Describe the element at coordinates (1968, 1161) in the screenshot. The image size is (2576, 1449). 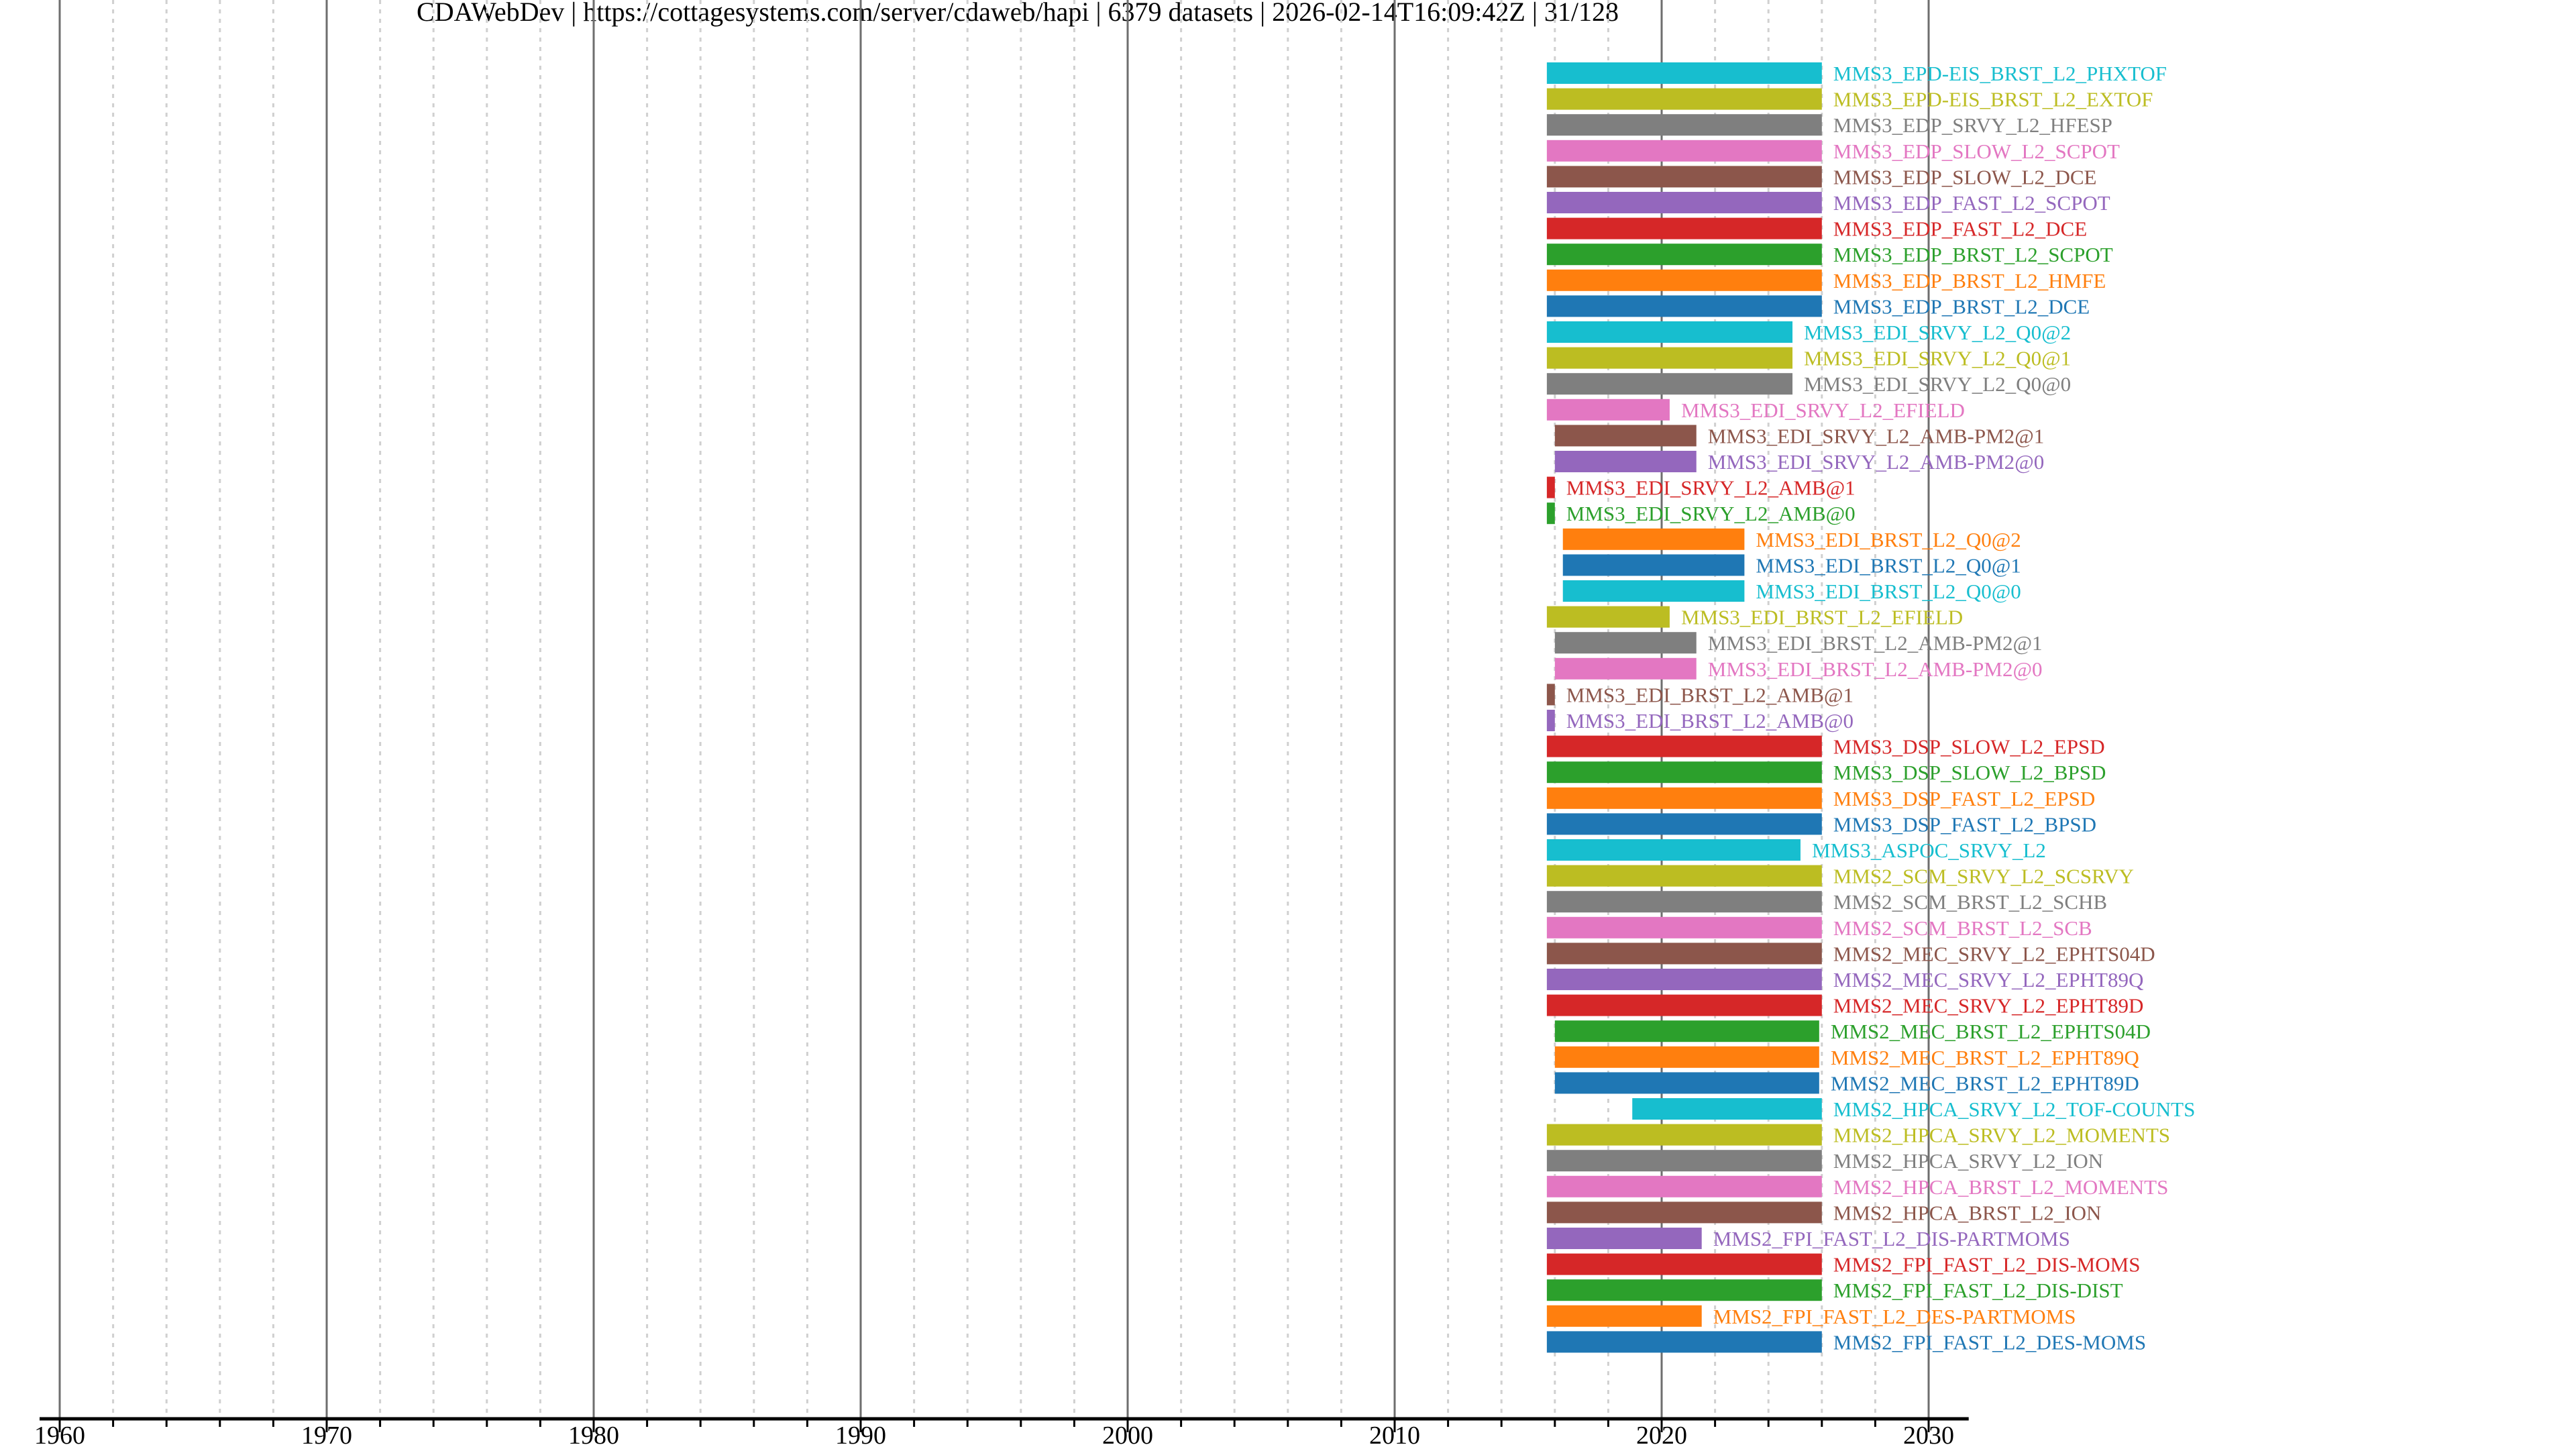
I see `dataset-label: MMS2_HPCA_SRVY_L2_ION` at that location.